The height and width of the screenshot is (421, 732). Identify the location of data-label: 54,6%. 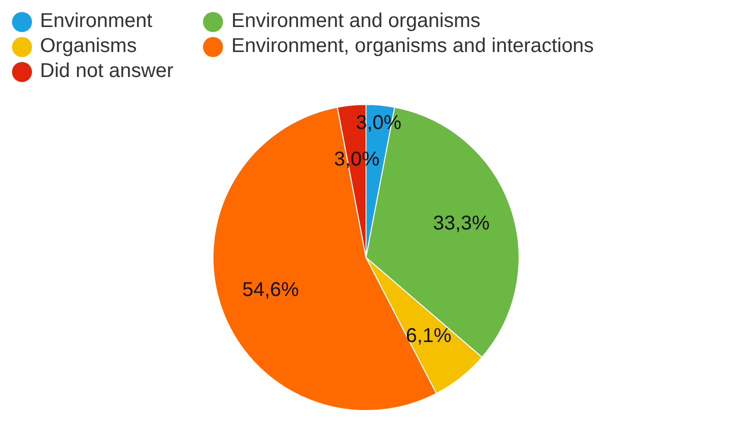
(271, 290).